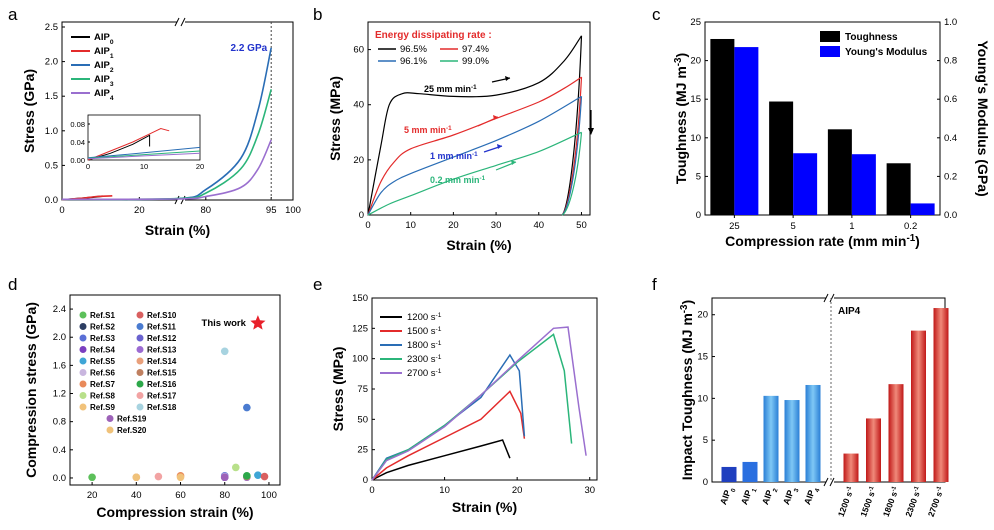 Image resolution: width=994 pixels, height=530 pixels. What do you see at coordinates (102, 338) in the screenshot?
I see `legend-label: Ref.S3` at bounding box center [102, 338].